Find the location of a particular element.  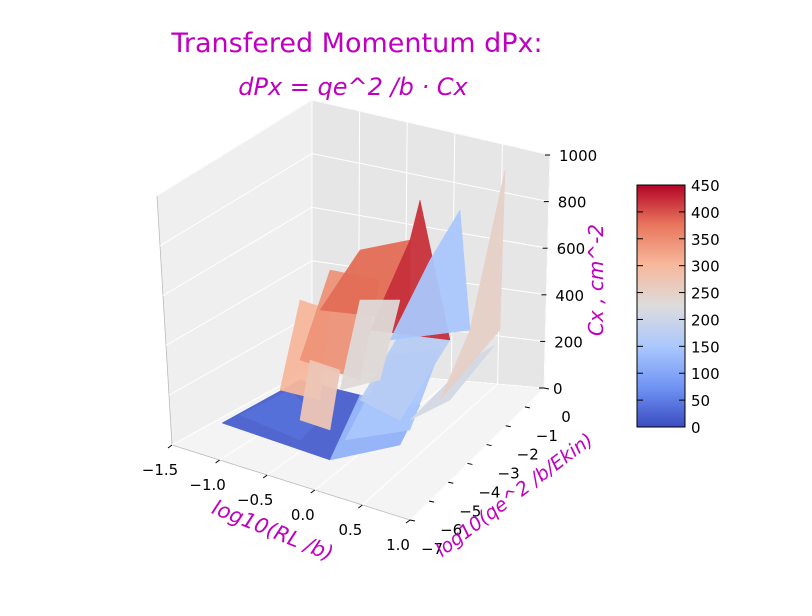

y-tick-label: 0 is located at coordinates (566, 417).